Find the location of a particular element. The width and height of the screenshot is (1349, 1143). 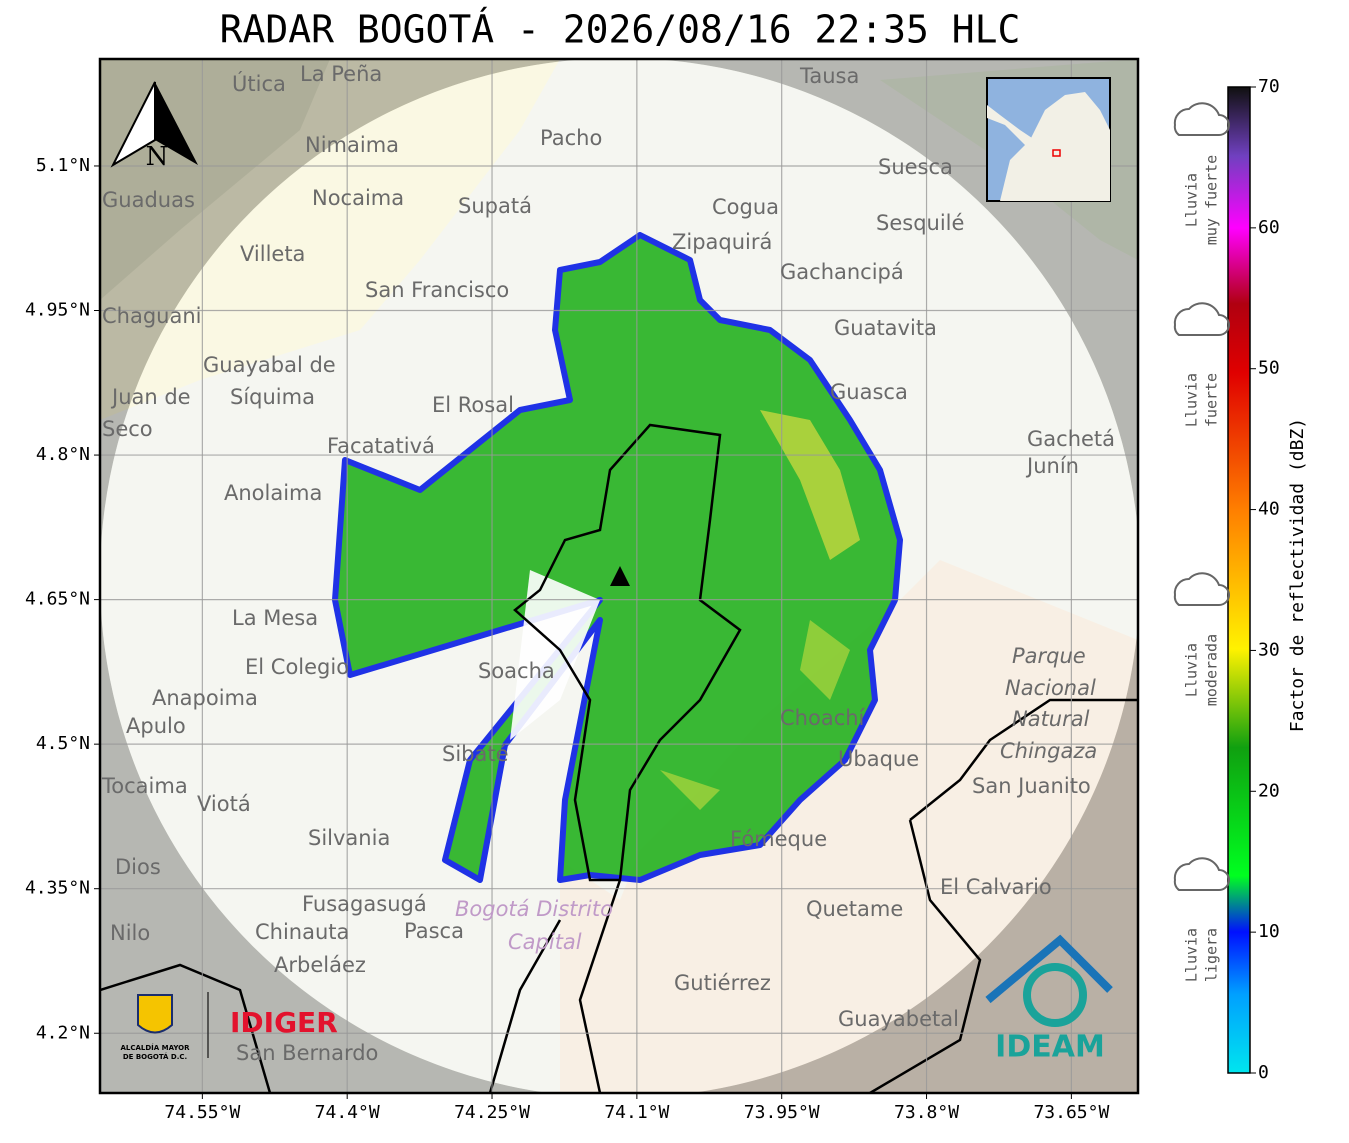

y-tick-label: 4.95°N is located at coordinates (57, 310).